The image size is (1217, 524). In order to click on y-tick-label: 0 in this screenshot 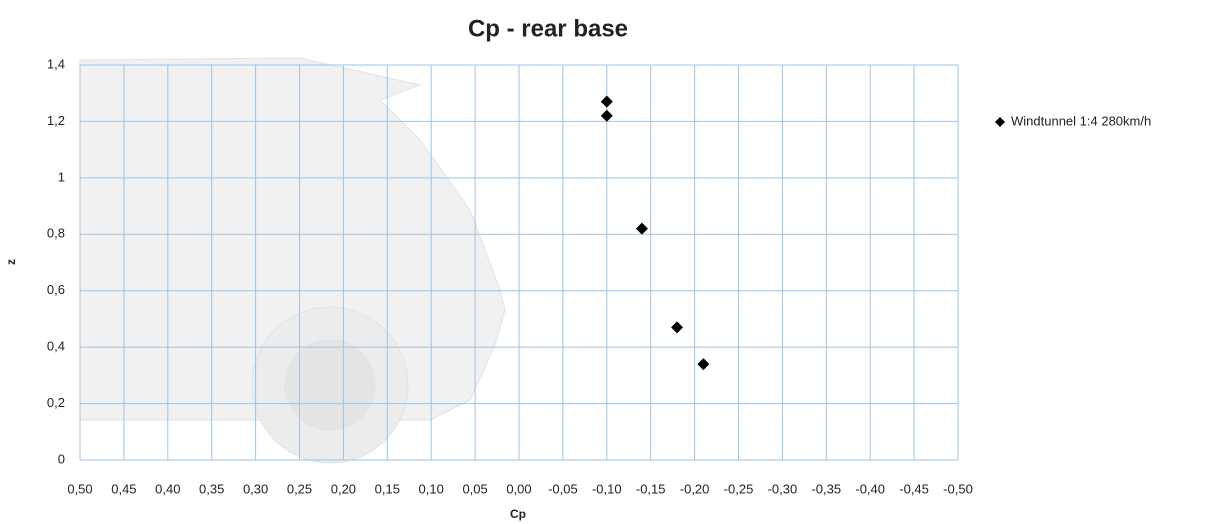, I will do `click(61, 458)`.